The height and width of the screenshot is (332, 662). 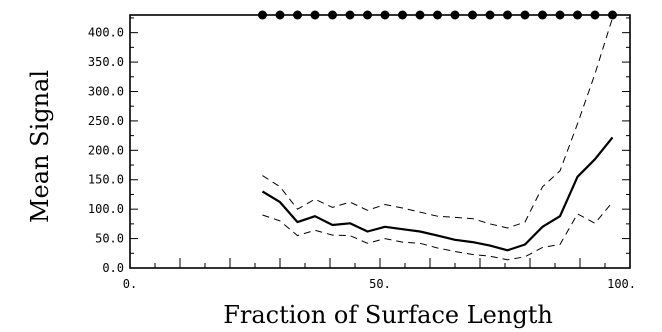 What do you see at coordinates (106, 33) in the screenshot?
I see `y-tick-label: 400.0` at bounding box center [106, 33].